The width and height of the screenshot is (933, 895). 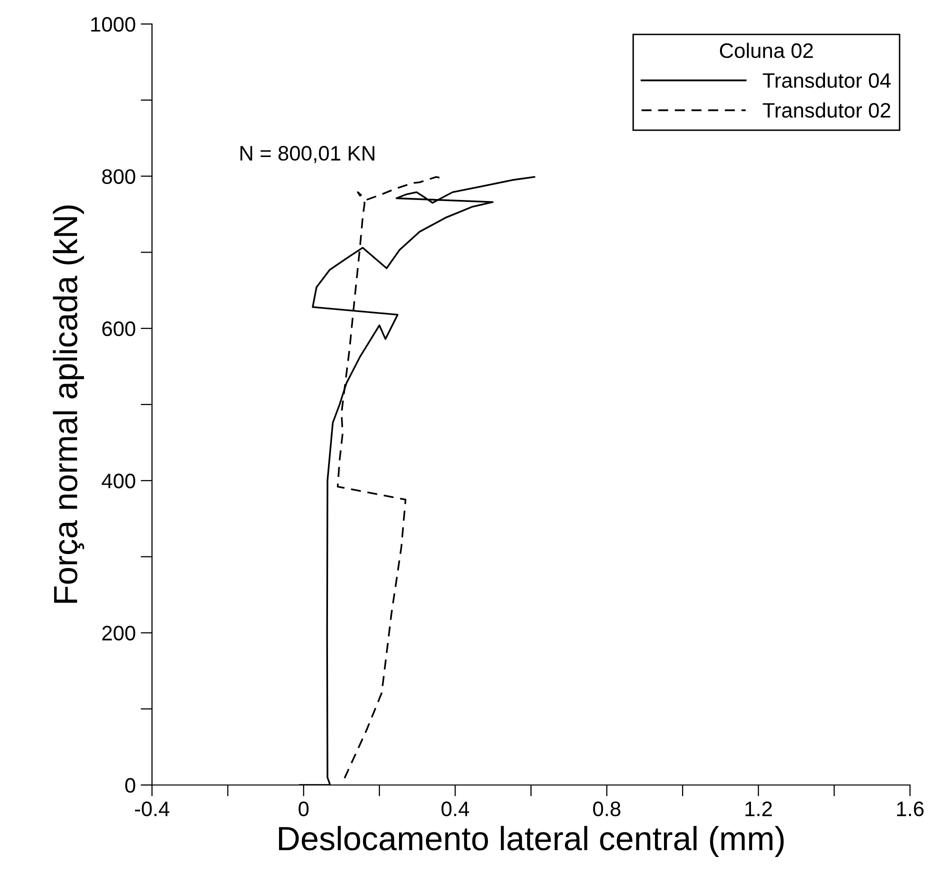 What do you see at coordinates (119, 481) in the screenshot?
I see `y-tick-label: 400` at bounding box center [119, 481].